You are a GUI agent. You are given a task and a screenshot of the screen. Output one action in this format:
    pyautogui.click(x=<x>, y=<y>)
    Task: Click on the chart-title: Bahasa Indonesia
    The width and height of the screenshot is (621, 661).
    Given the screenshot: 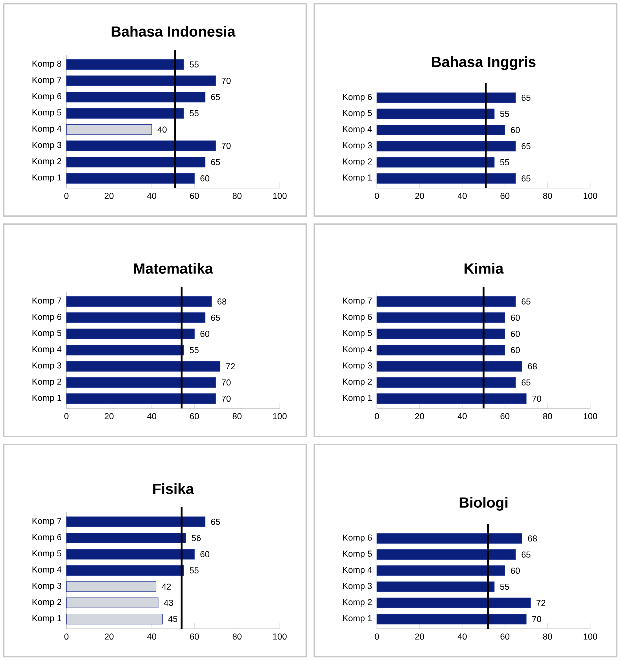 What is the action you would take?
    pyautogui.click(x=174, y=31)
    